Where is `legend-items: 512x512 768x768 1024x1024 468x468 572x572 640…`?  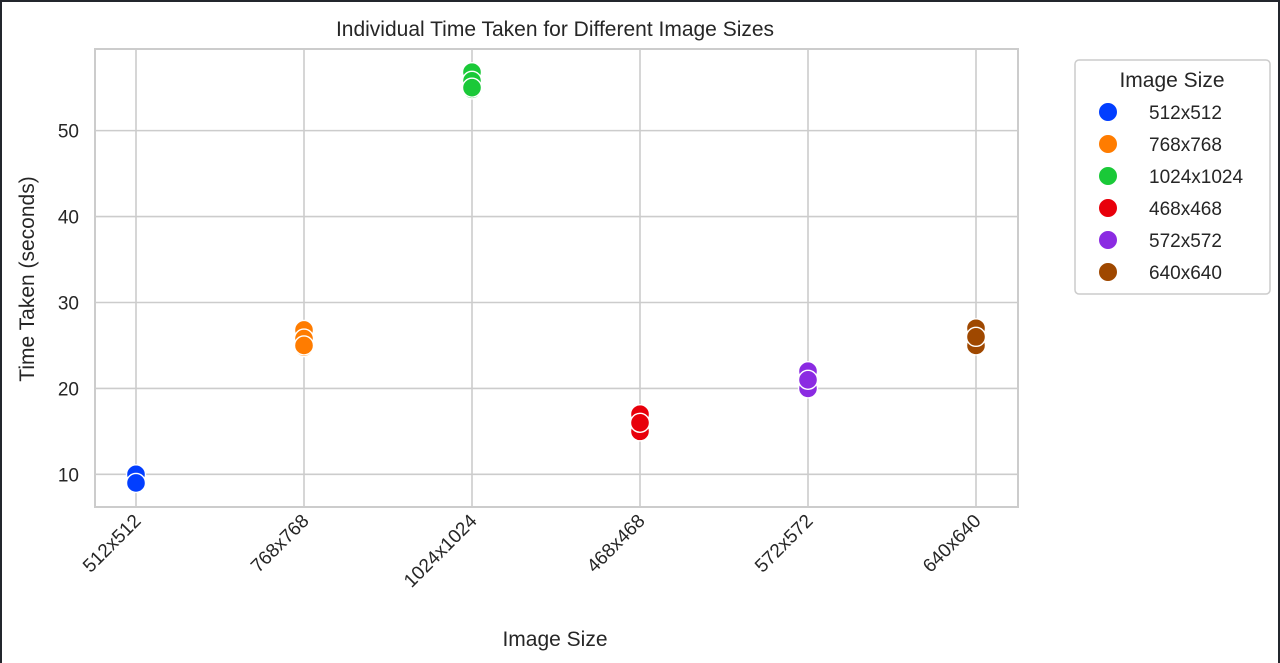
legend-items: 512x512 768x768 1024x1024 468x468 572x572 640… is located at coordinates (1170, 193).